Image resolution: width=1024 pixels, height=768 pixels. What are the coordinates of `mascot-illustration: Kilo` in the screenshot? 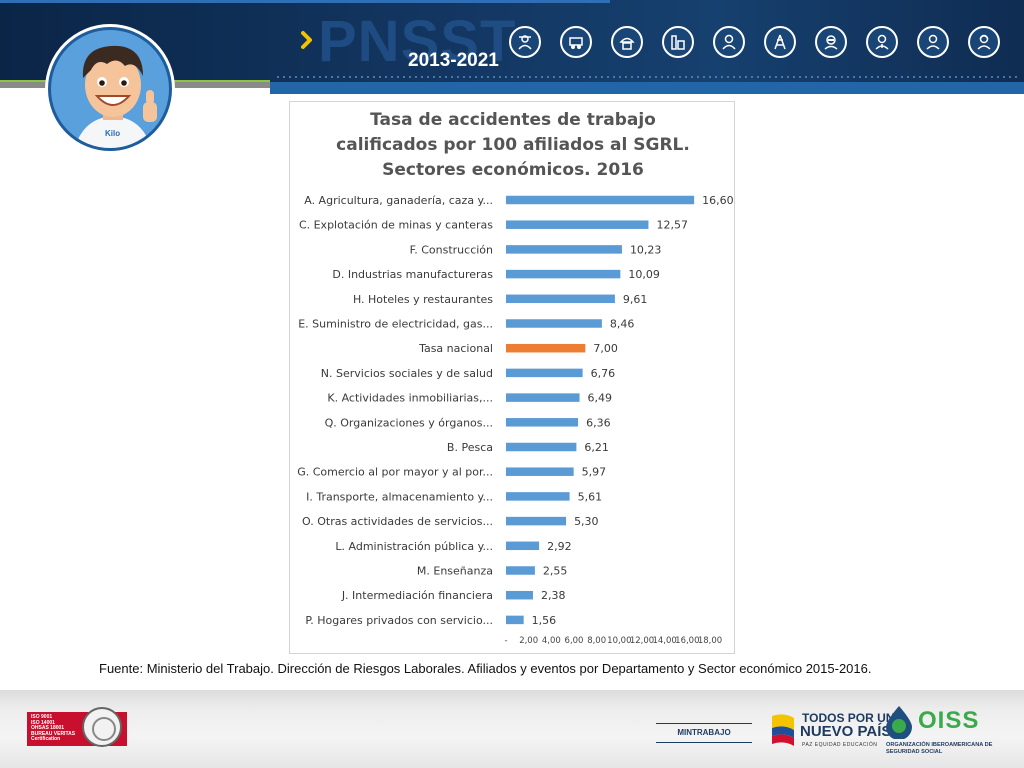 It's located at (115, 96).